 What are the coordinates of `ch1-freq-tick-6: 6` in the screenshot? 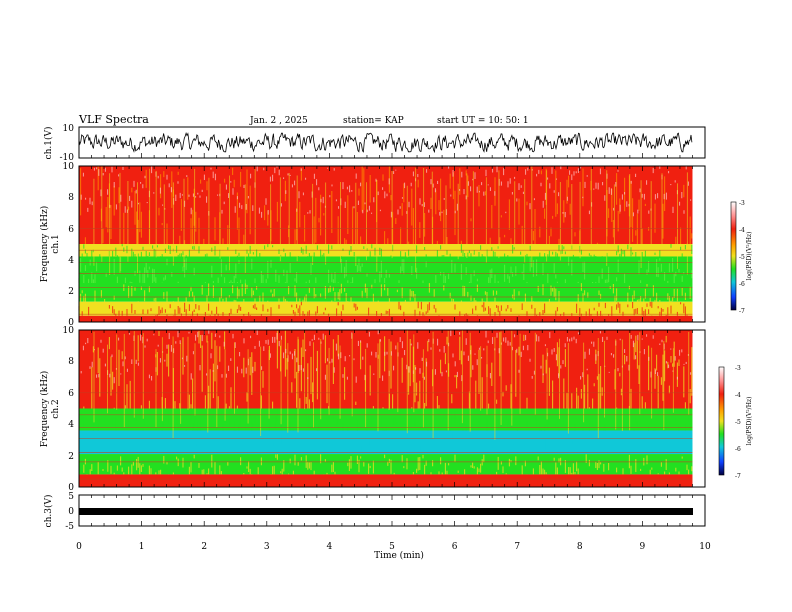 It's located at (71, 230).